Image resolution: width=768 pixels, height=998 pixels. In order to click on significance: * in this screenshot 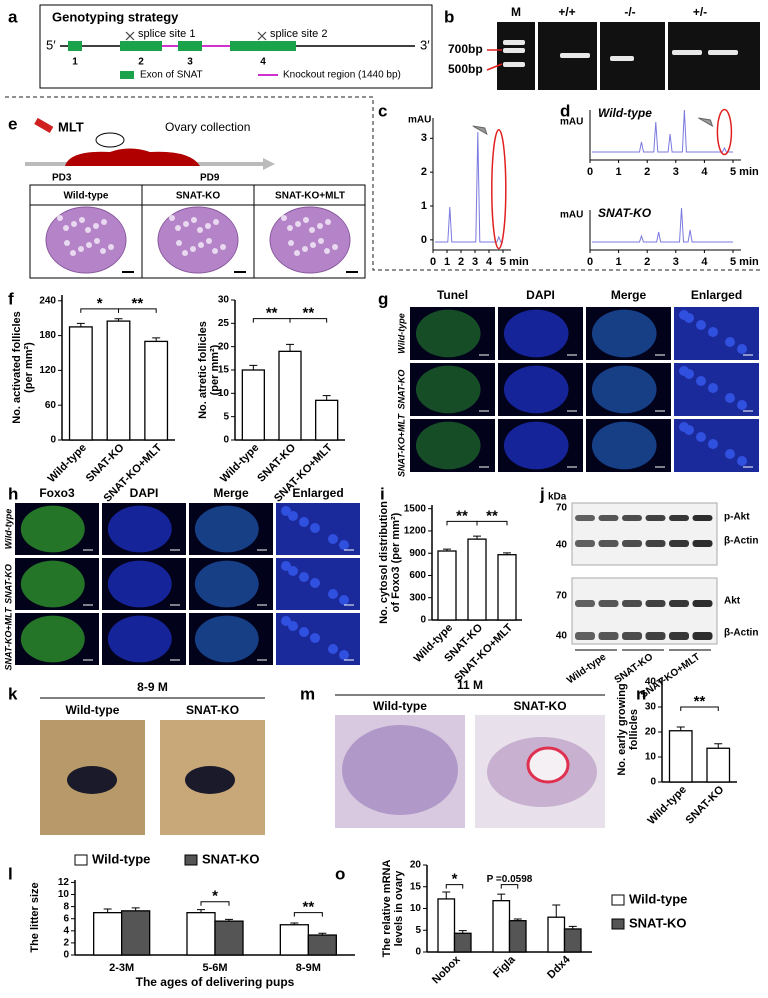, I will do `click(455, 879)`.